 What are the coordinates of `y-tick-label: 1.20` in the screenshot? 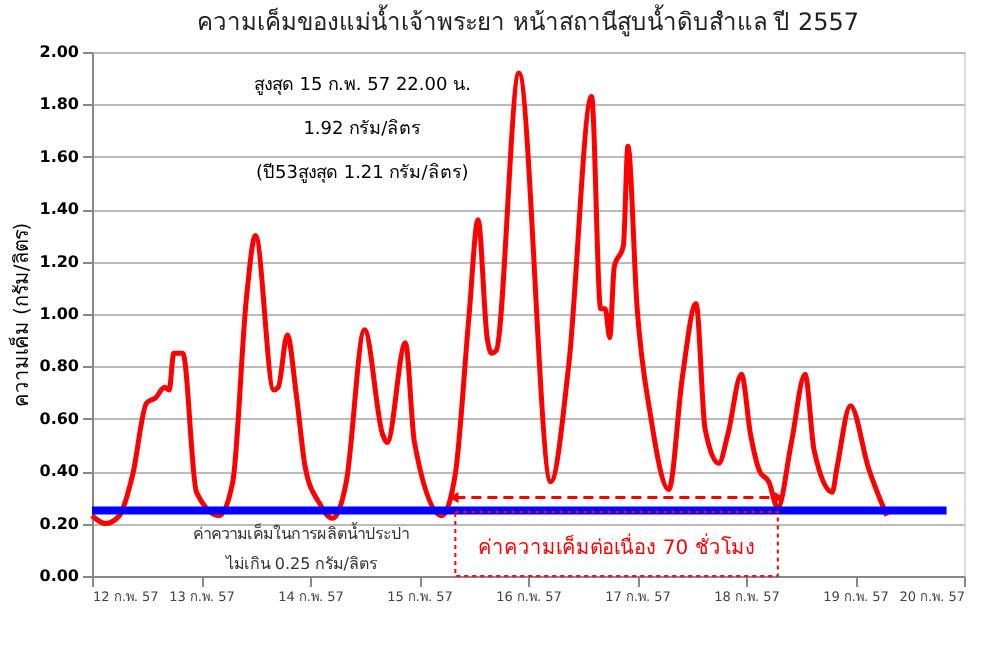 It's located at (59, 261).